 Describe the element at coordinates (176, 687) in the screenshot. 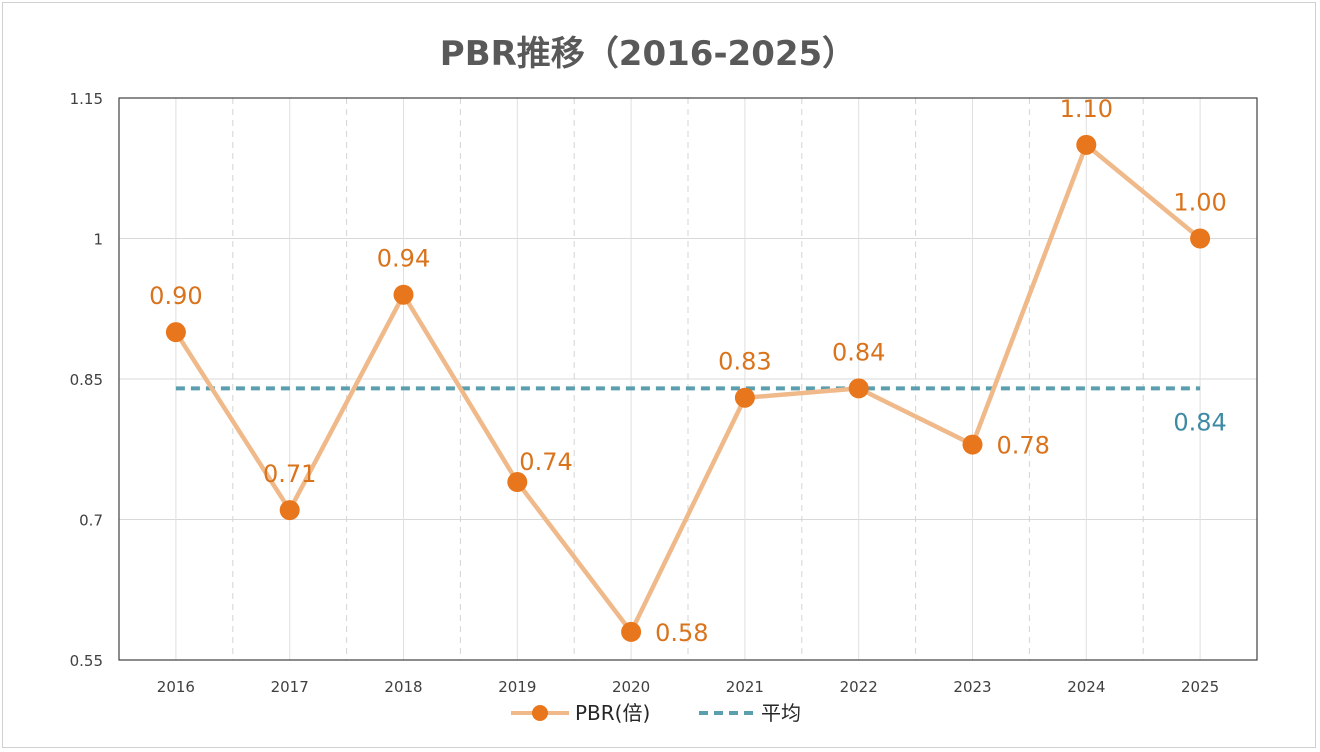

I see `x-tick-label: 2016` at that location.